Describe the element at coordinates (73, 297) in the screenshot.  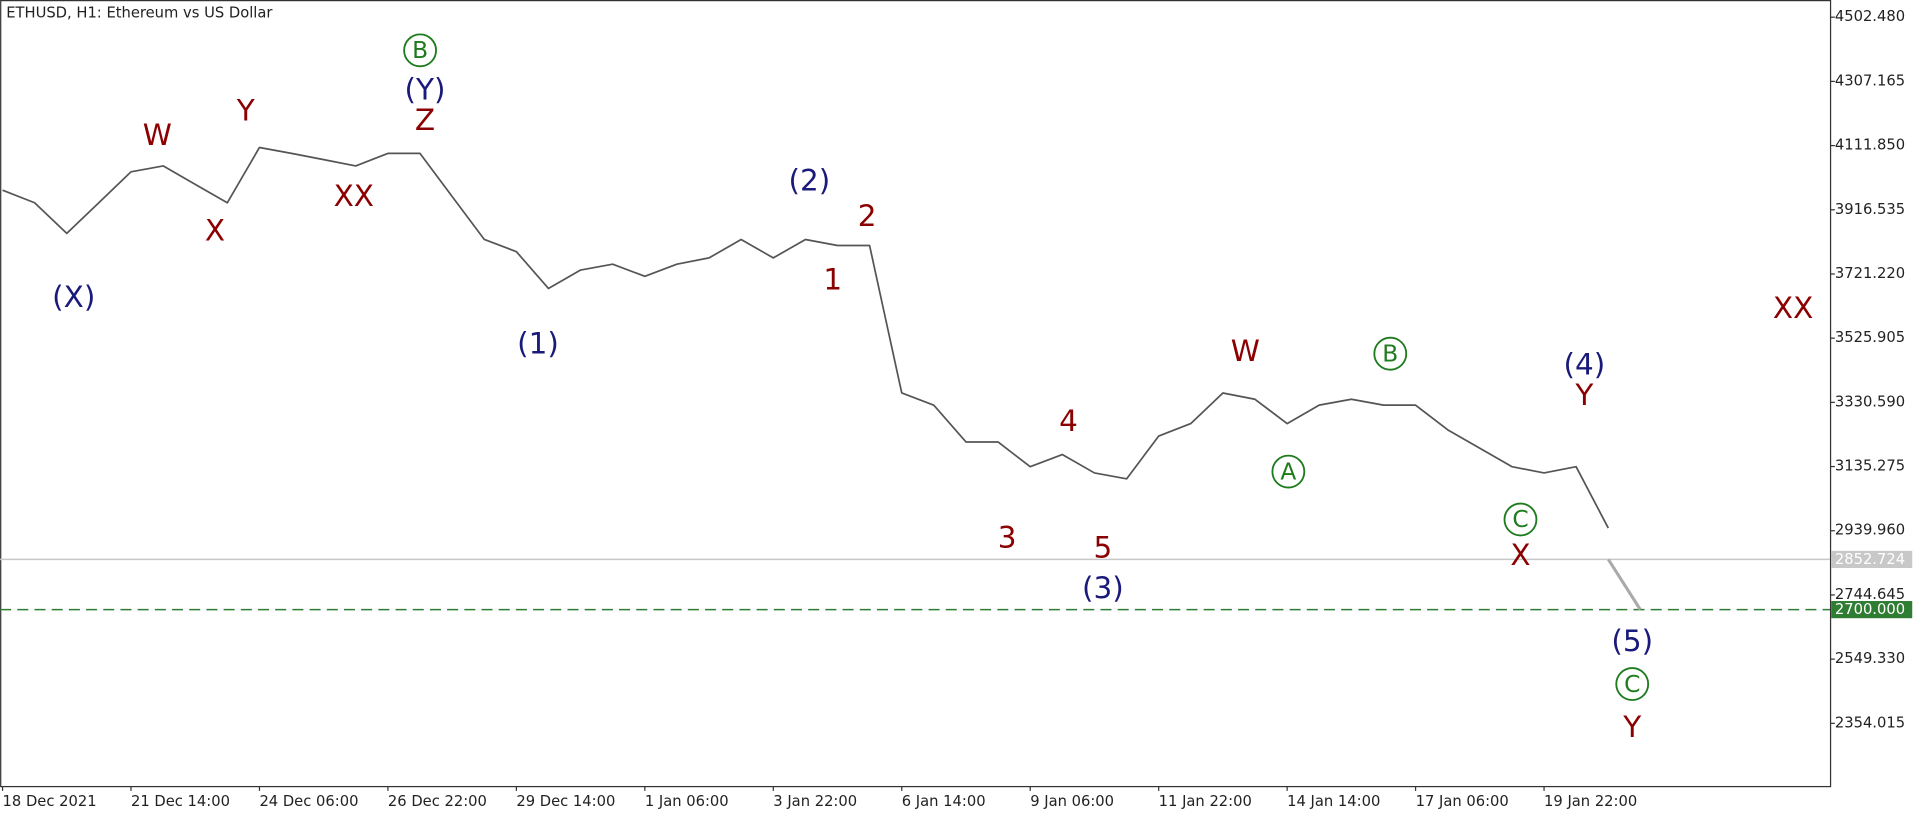
I see `wave-label: (X)` at that location.